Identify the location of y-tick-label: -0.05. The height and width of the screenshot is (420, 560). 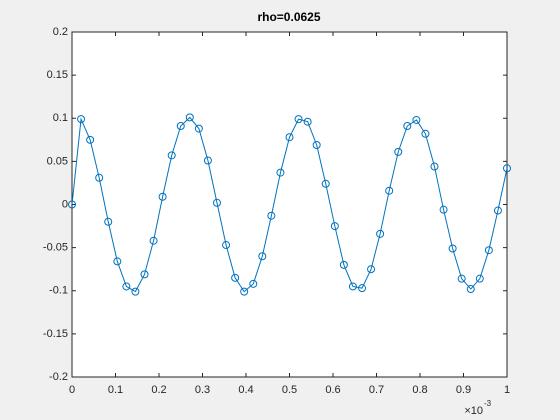
(55, 248).